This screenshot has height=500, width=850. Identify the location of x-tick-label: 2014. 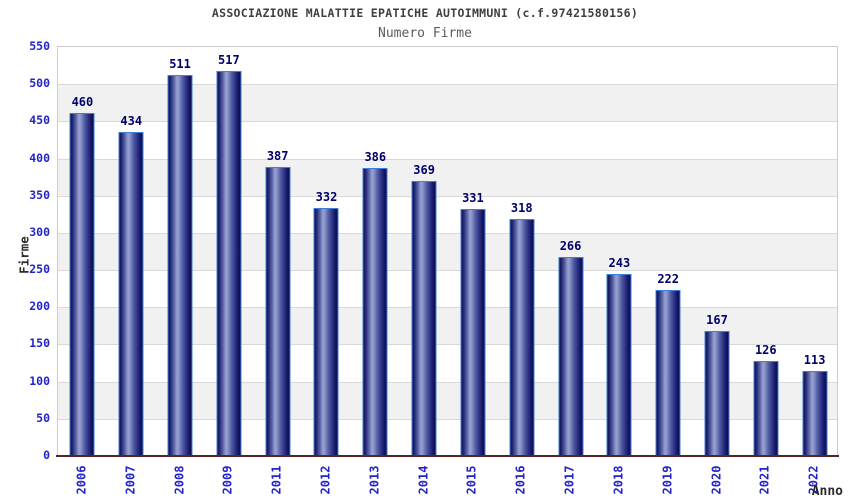
(423, 480).